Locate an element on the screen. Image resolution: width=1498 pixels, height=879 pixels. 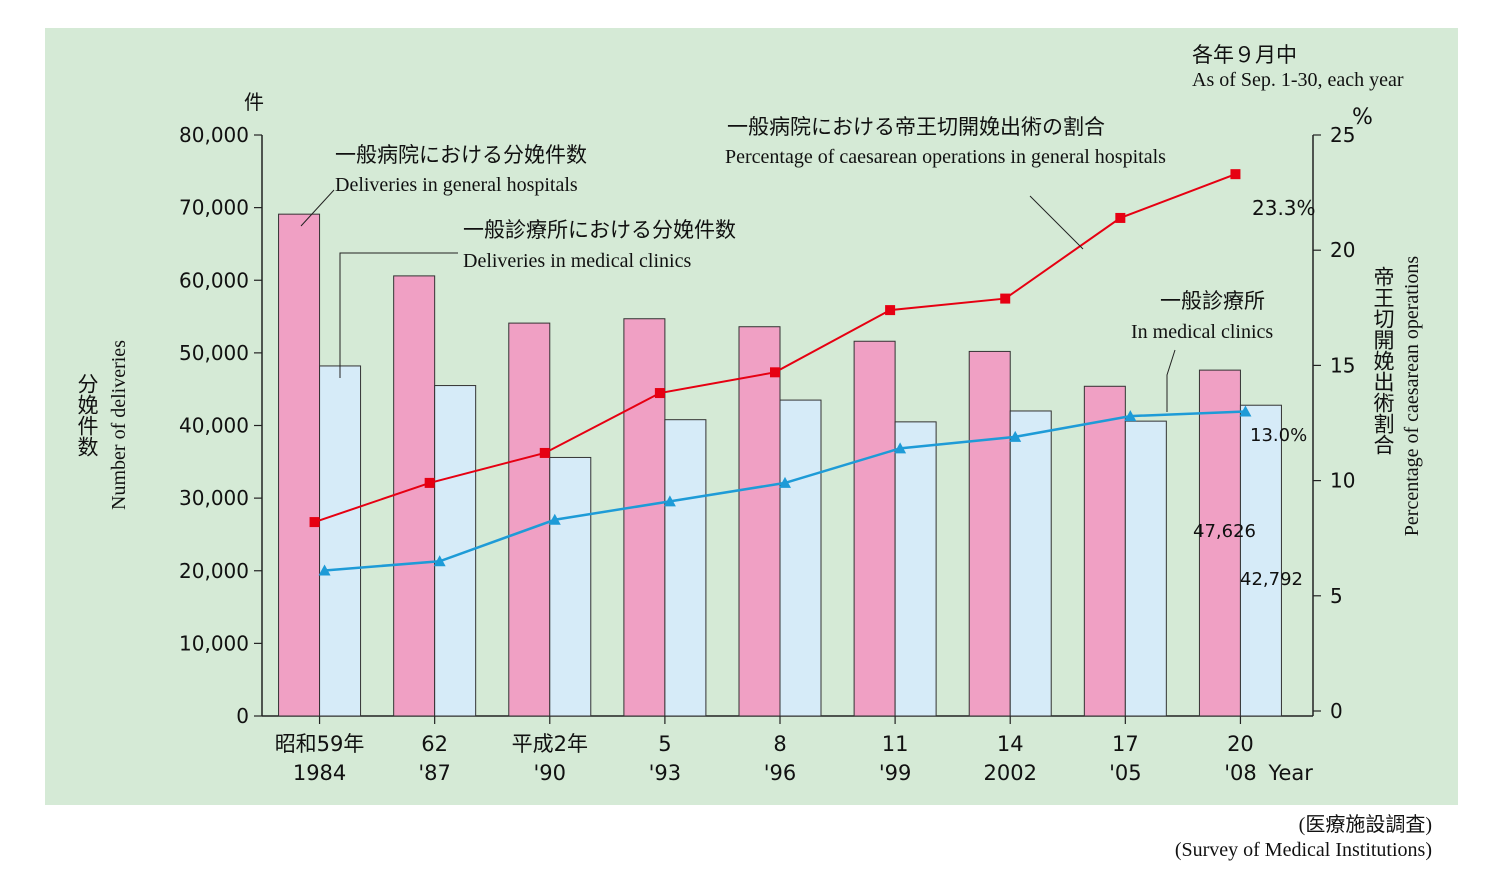
left-axis-label-jp: 分娩件数 is located at coordinates (87, 415).